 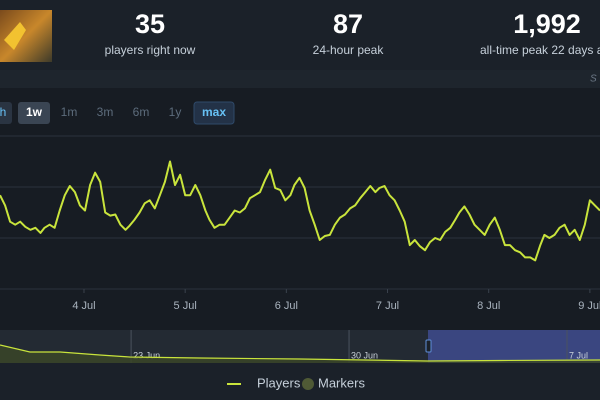 What do you see at coordinates (150, 50) in the screenshot?
I see `stat-label: players right now` at bounding box center [150, 50].